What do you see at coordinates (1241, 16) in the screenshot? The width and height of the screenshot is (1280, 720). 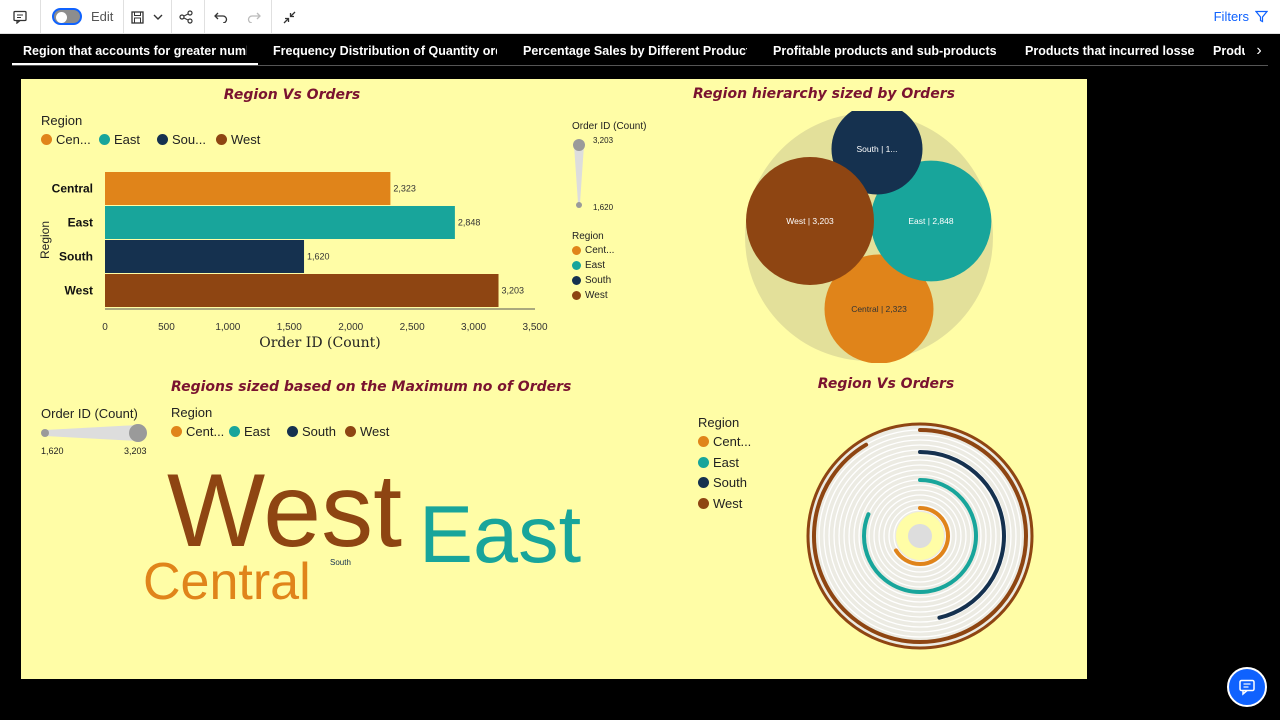 I see `filters-button: Filters` at bounding box center [1241, 16].